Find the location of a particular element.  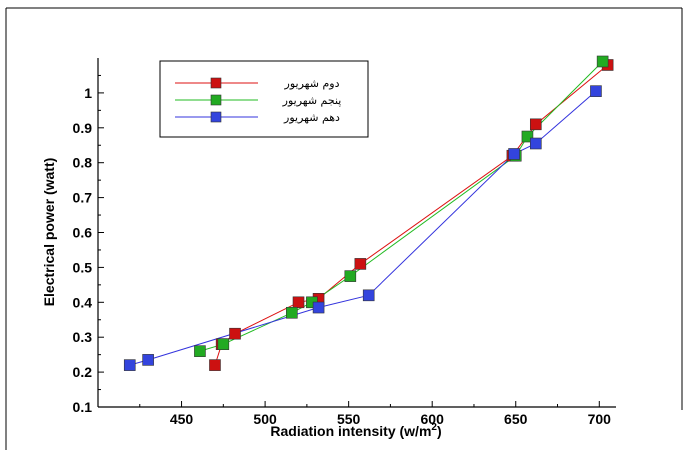

y-tick-label: 0.1 is located at coordinates (83, 407).